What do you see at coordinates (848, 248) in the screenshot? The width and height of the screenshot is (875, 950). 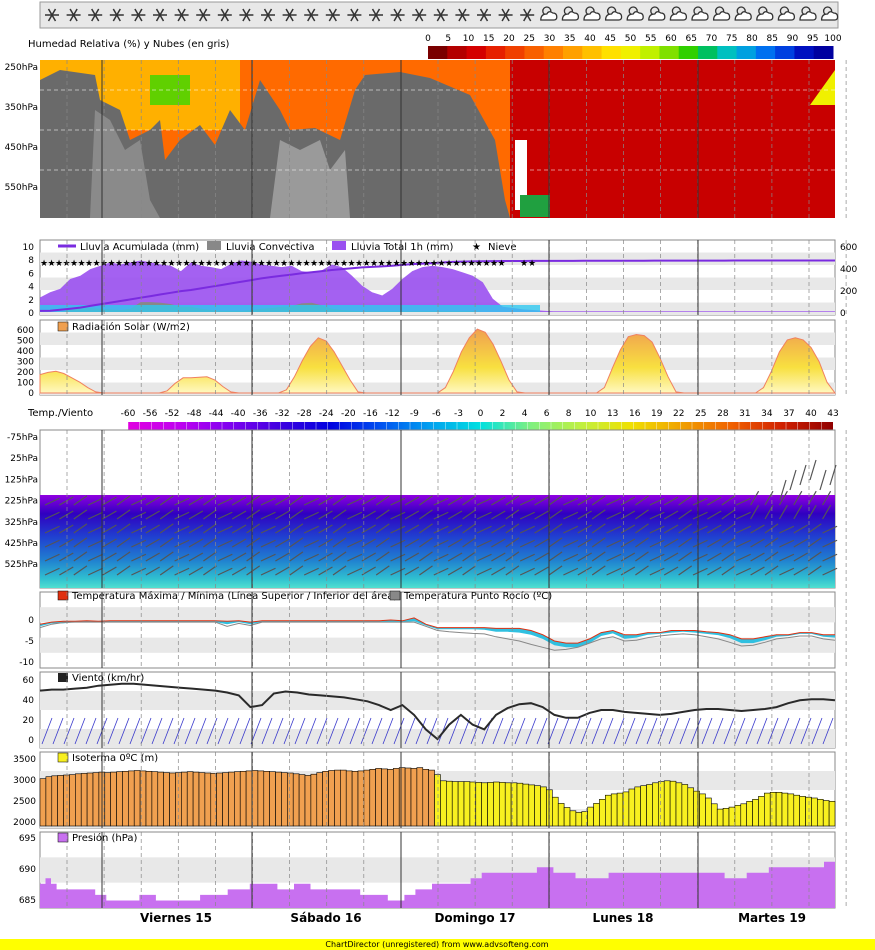 I see `rain-ytick-right: 600` at bounding box center [848, 248].